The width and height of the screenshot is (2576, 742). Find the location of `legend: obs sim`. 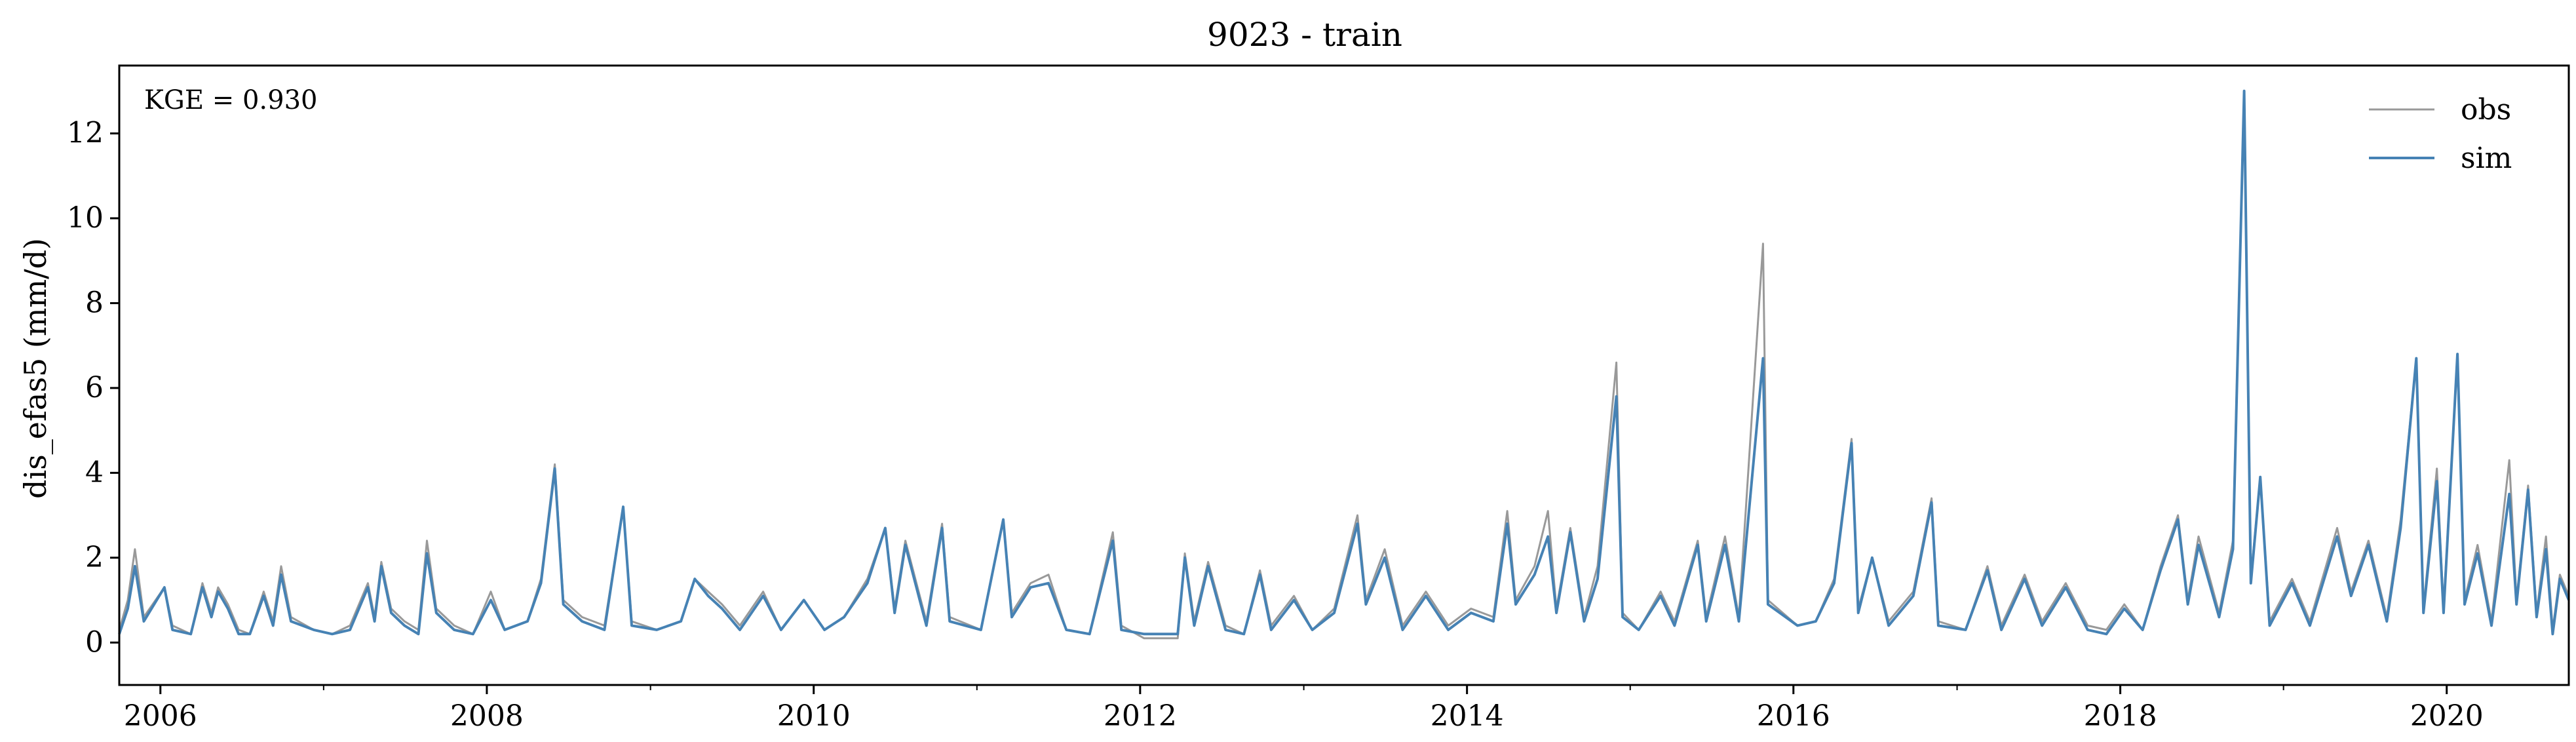

legend: obs sim is located at coordinates (2440, 134).